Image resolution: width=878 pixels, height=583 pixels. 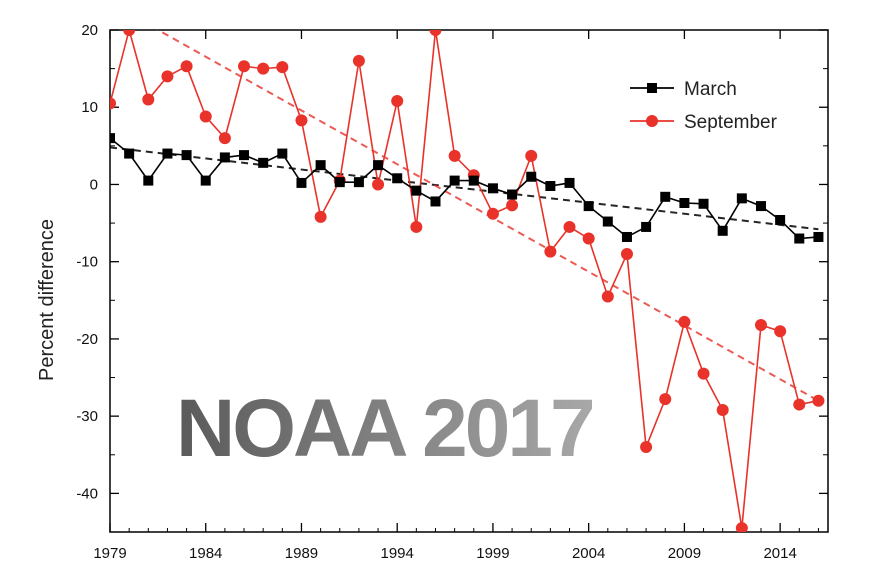 I want to click on legend-label-march: March, so click(x=710, y=89).